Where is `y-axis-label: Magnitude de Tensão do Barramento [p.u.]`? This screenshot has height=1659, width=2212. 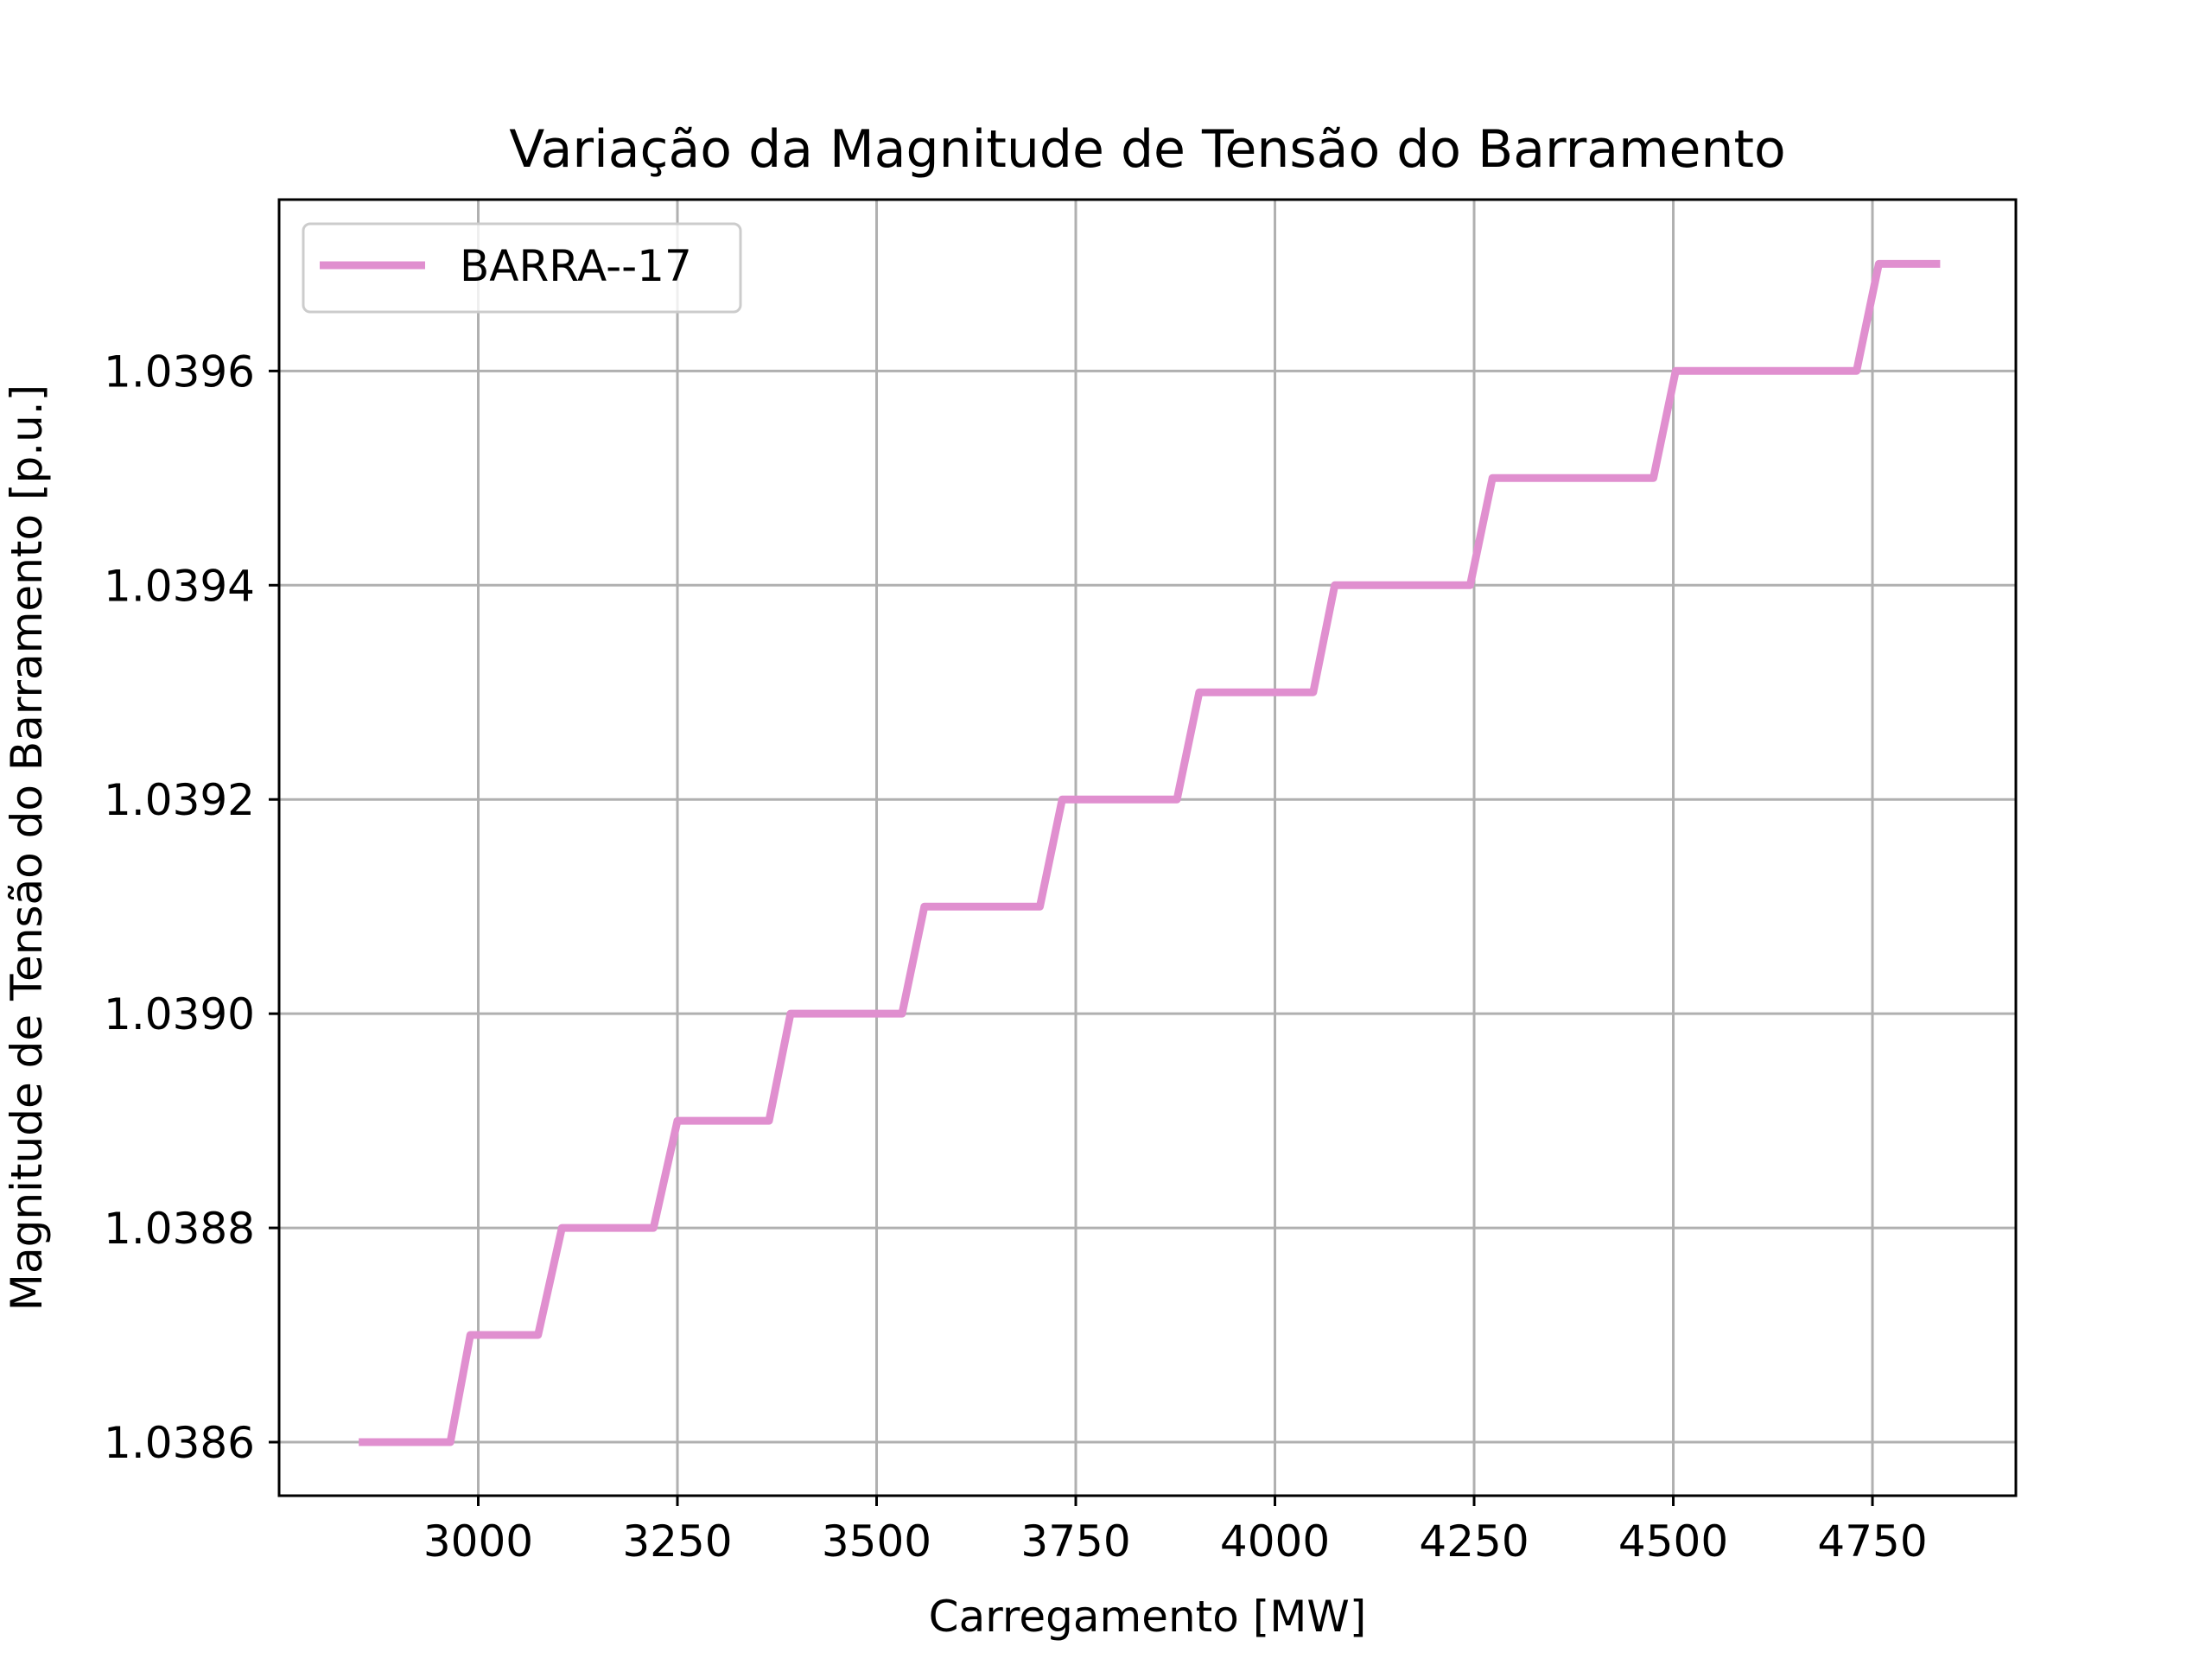 y-axis-label: Magnitude de Tensão do Barramento [p.u.] is located at coordinates (27, 848).